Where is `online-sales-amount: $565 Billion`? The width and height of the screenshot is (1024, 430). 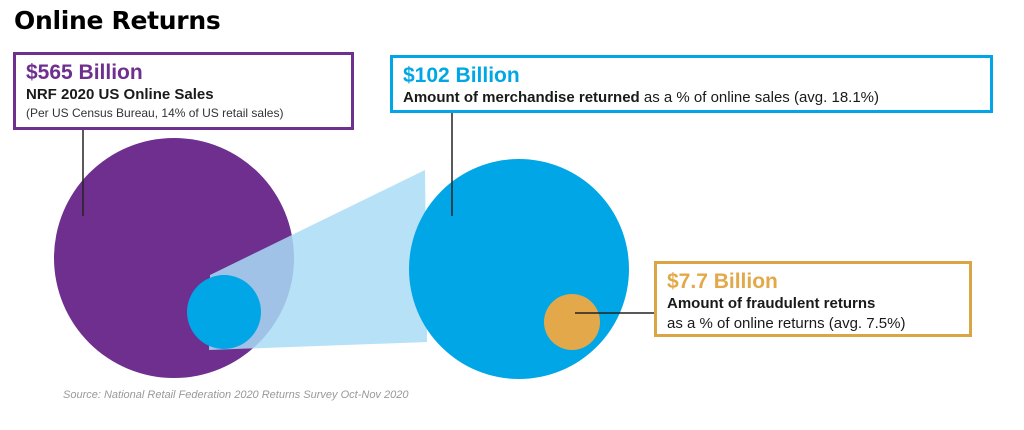 online-sales-amount: $565 Billion is located at coordinates (84, 72).